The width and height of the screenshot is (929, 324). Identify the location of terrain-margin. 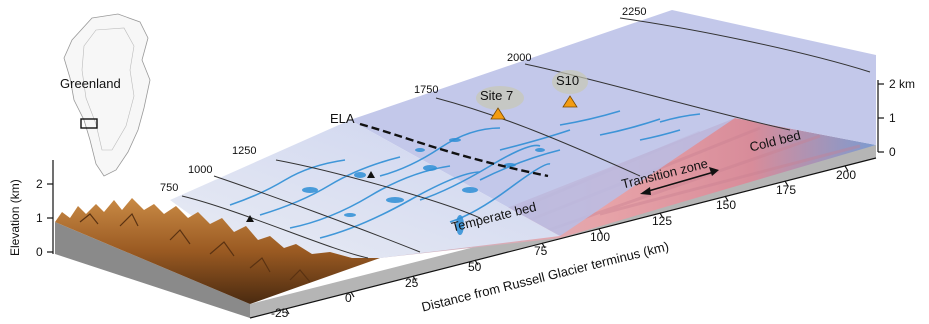
(217, 251).